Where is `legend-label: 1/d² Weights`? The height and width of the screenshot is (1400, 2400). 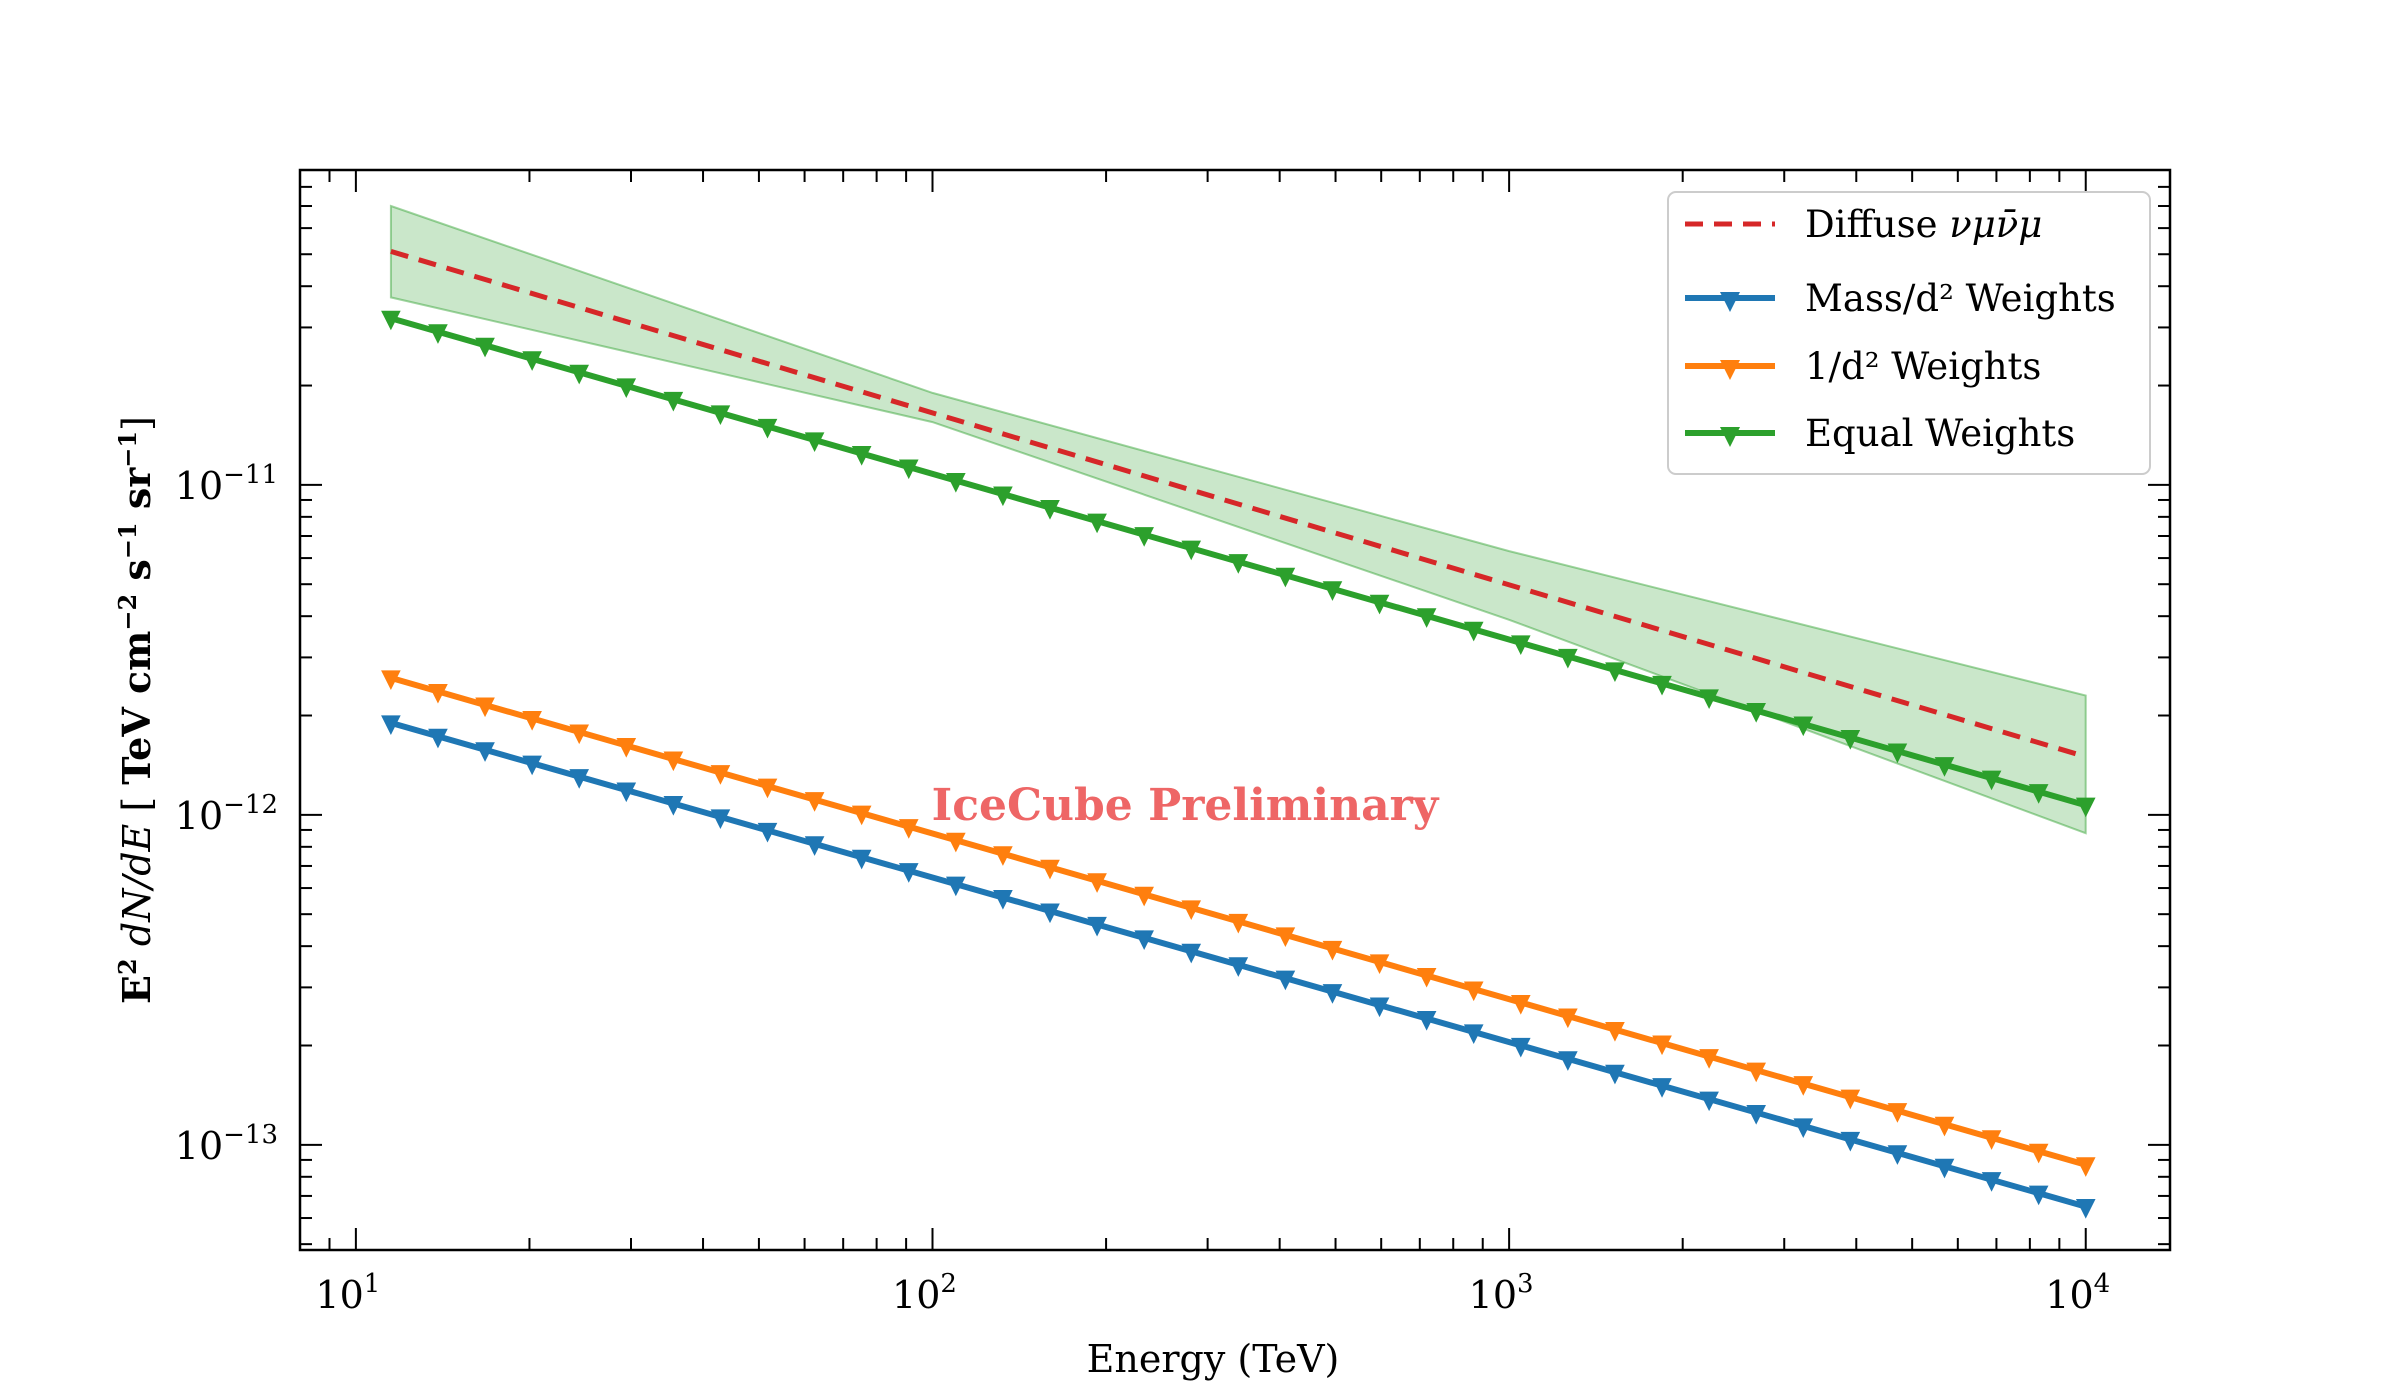 legend-label: 1/d² Weights is located at coordinates (1923, 366).